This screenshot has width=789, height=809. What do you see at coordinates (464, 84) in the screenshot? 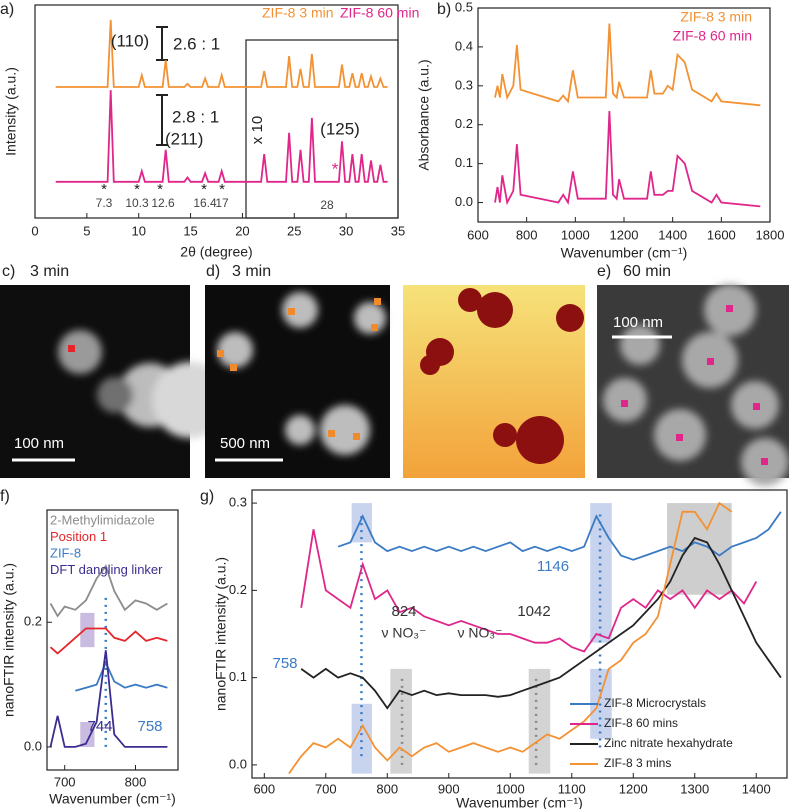
I see `y-tick-label: 0.3` at bounding box center [464, 84].